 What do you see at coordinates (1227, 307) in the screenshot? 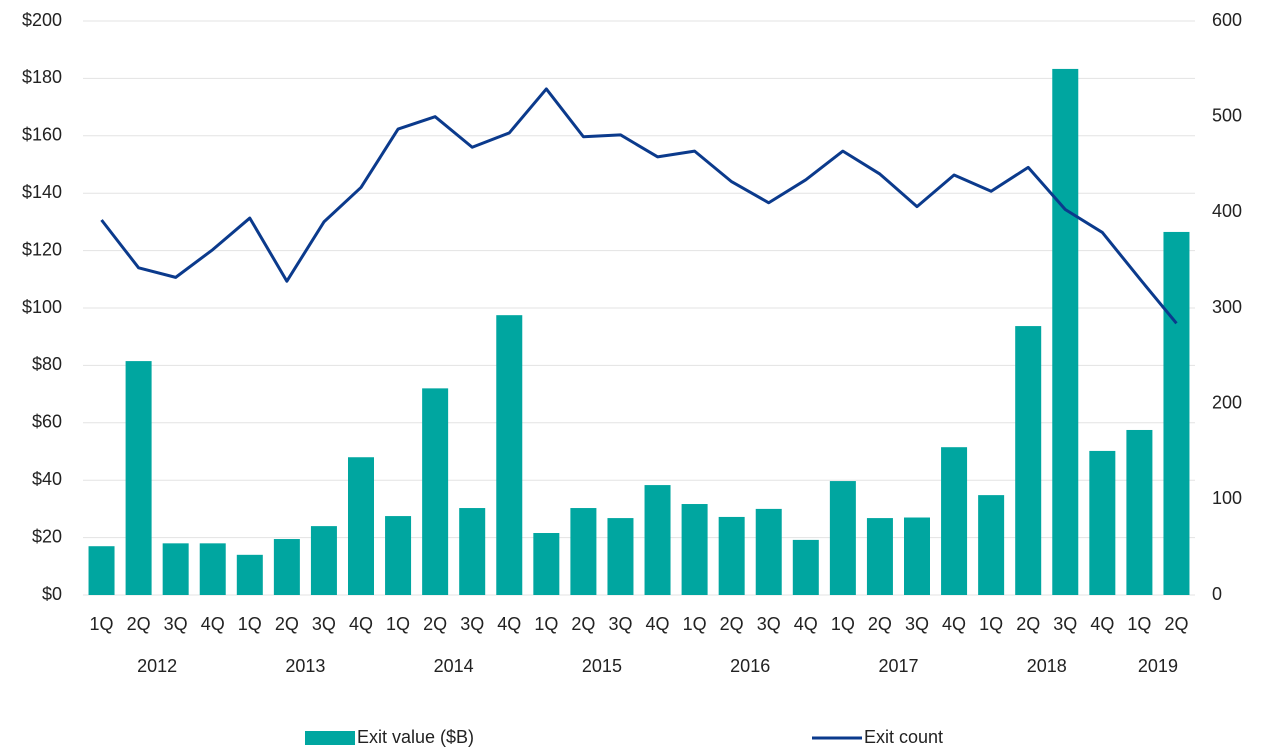
I see `y2-tick-label: 300` at bounding box center [1227, 307].